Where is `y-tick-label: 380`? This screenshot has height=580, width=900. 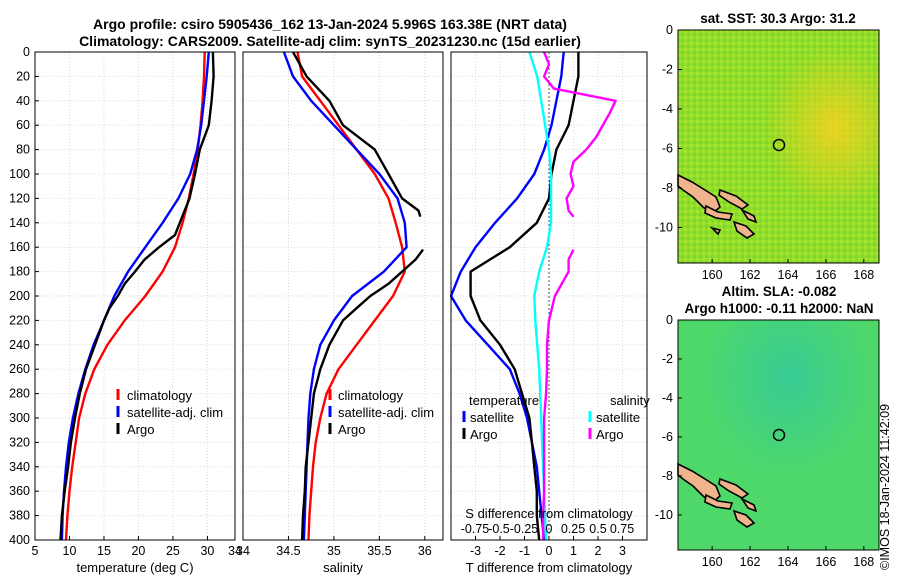
y-tick-label: 380 is located at coordinates (19, 516).